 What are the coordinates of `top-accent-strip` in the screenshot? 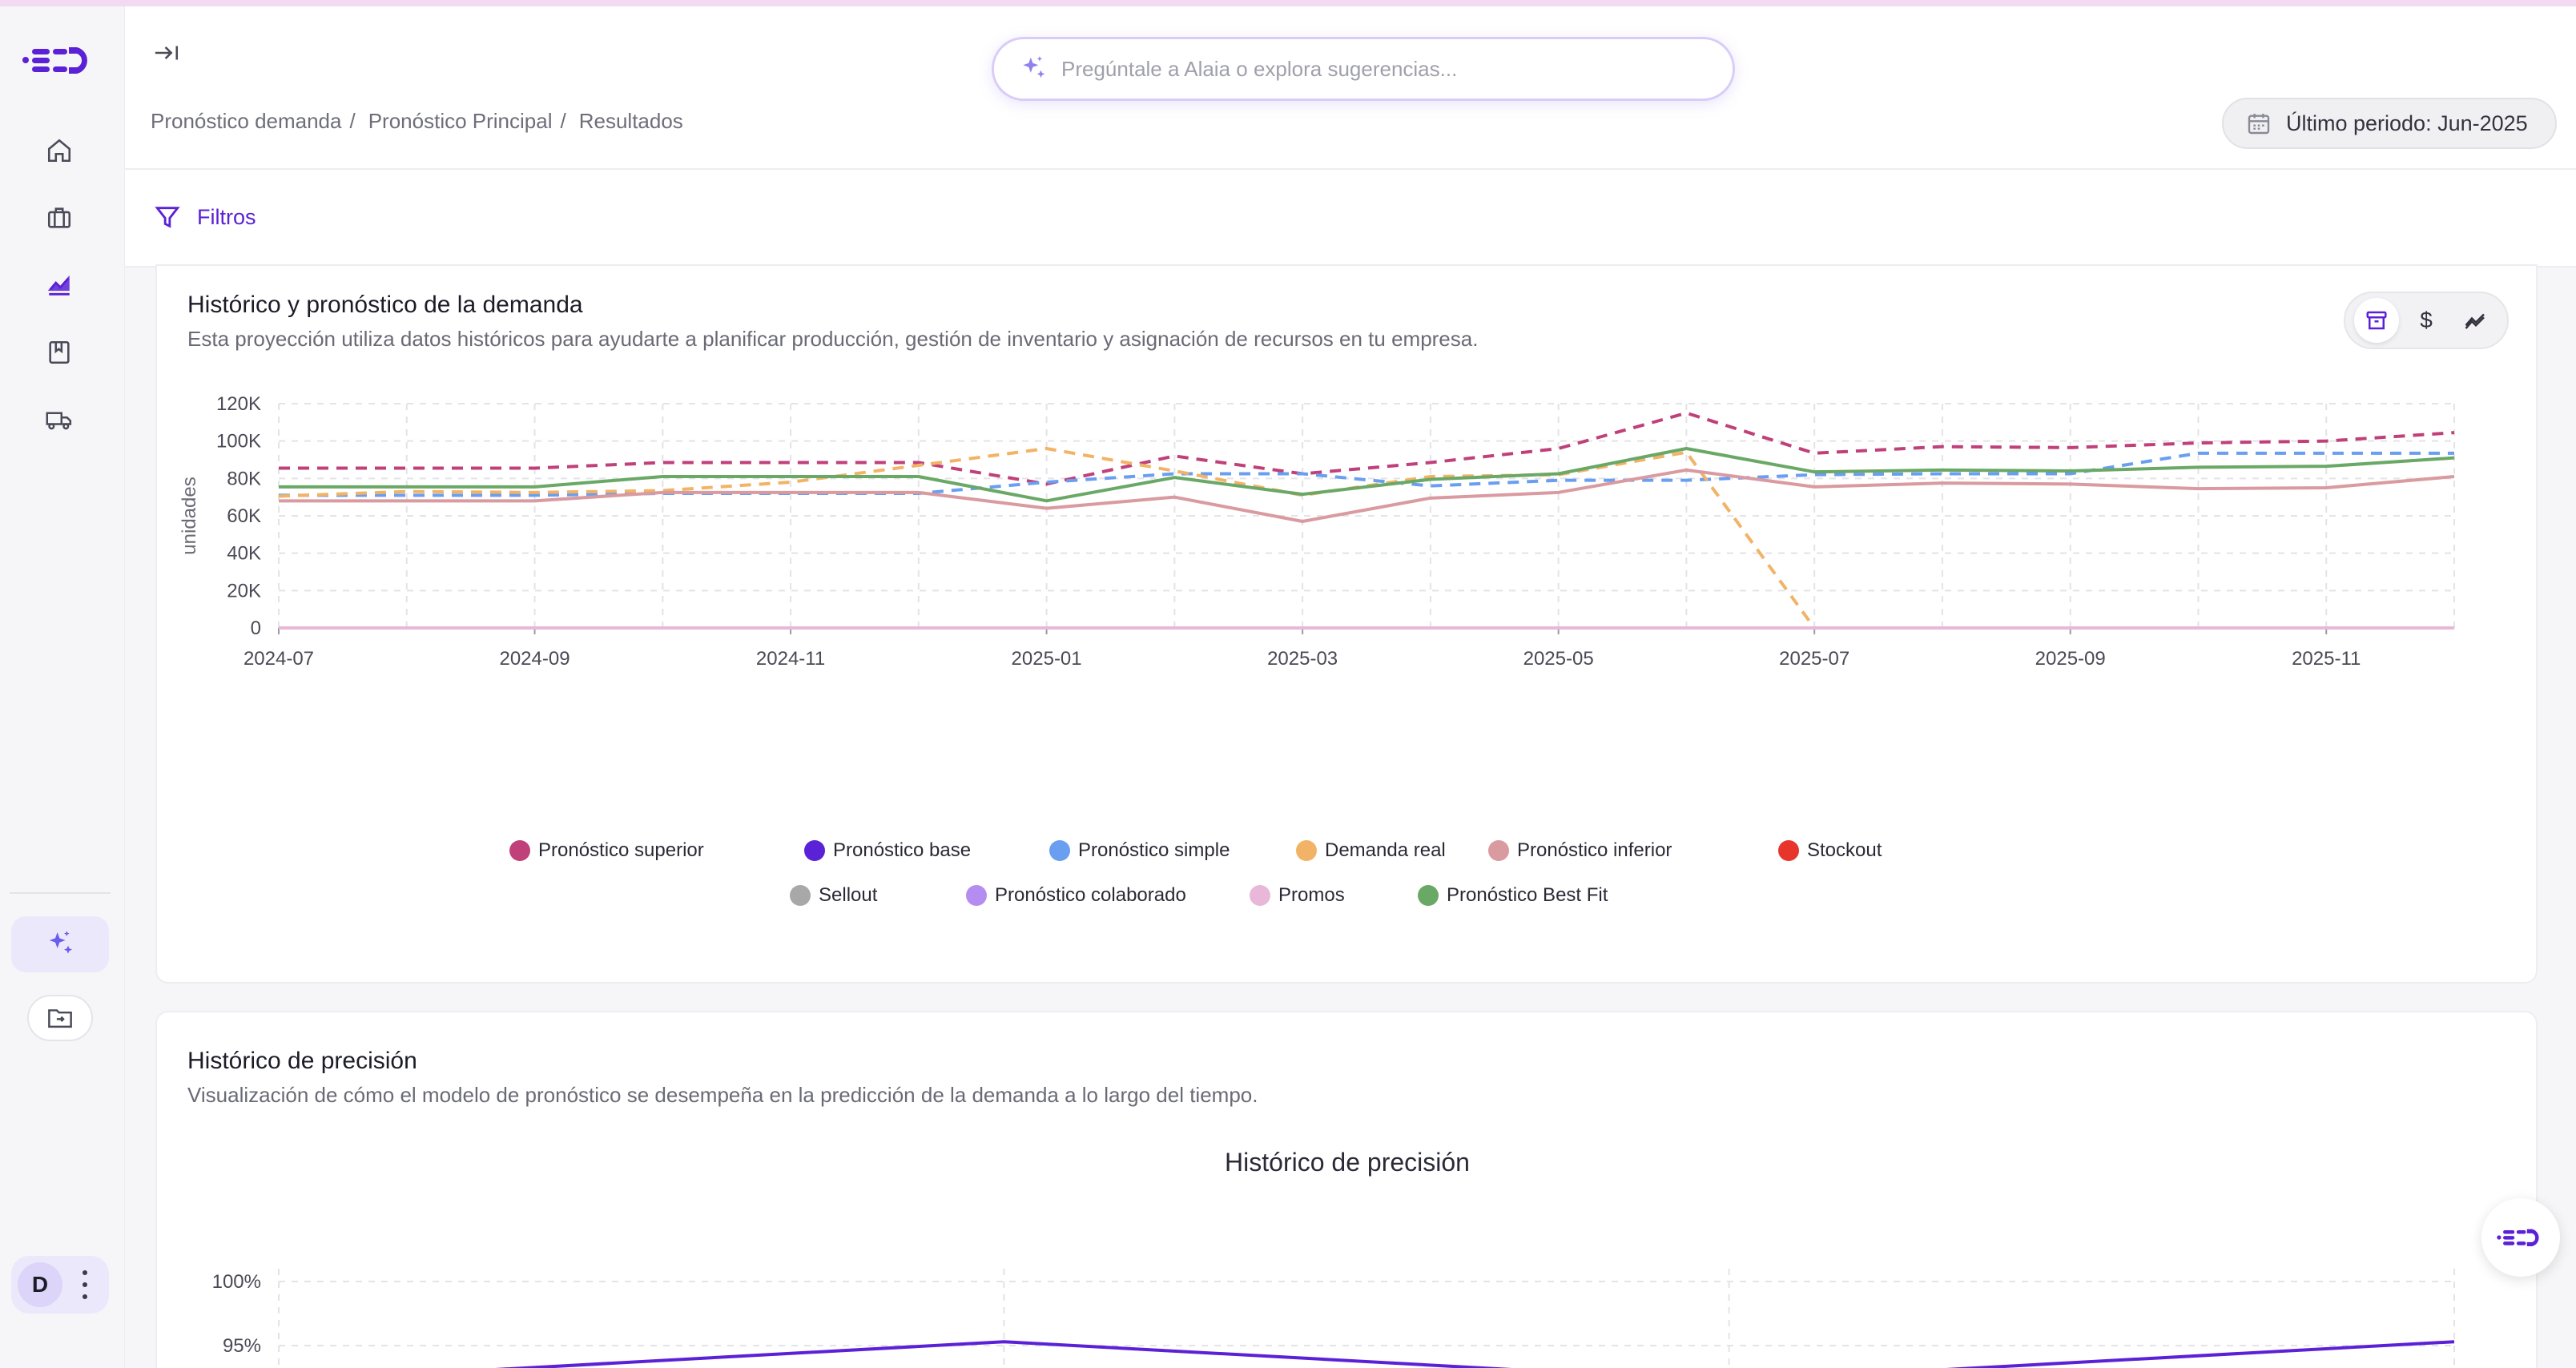 It's located at (1288, 3).